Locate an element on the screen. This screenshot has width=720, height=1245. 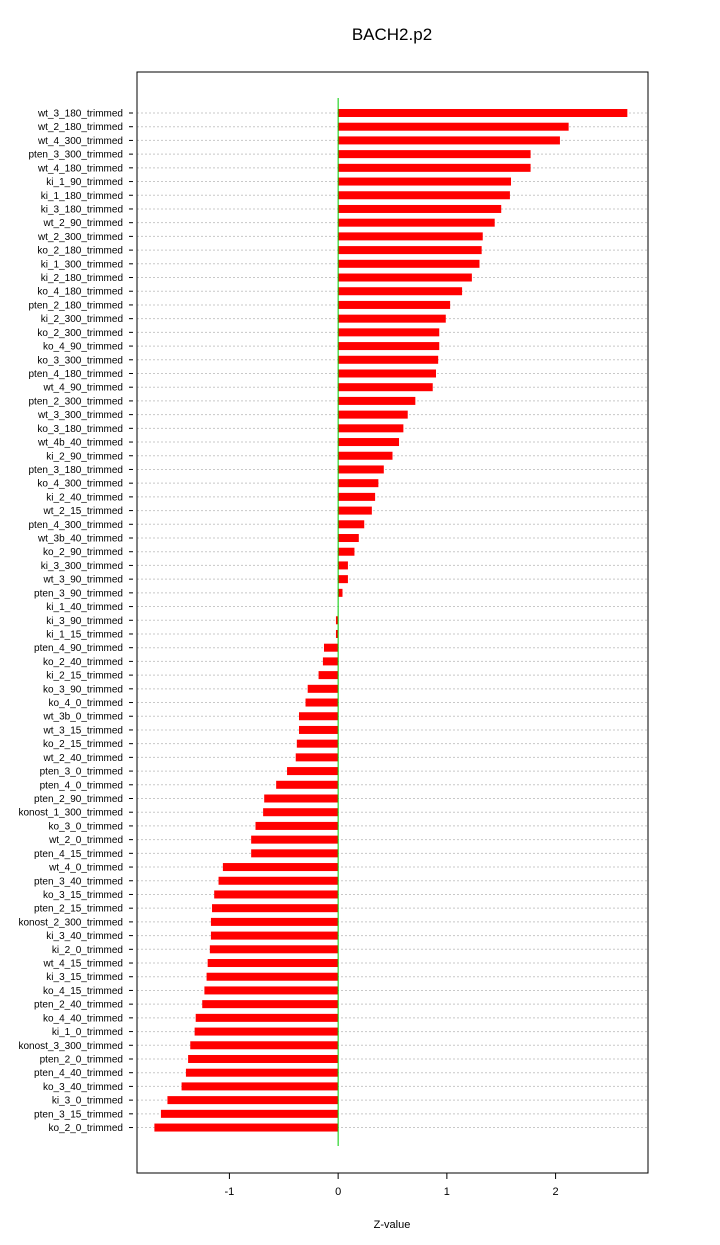
category-label: wt_3_300_trimmed is located at coordinates (80, 415).